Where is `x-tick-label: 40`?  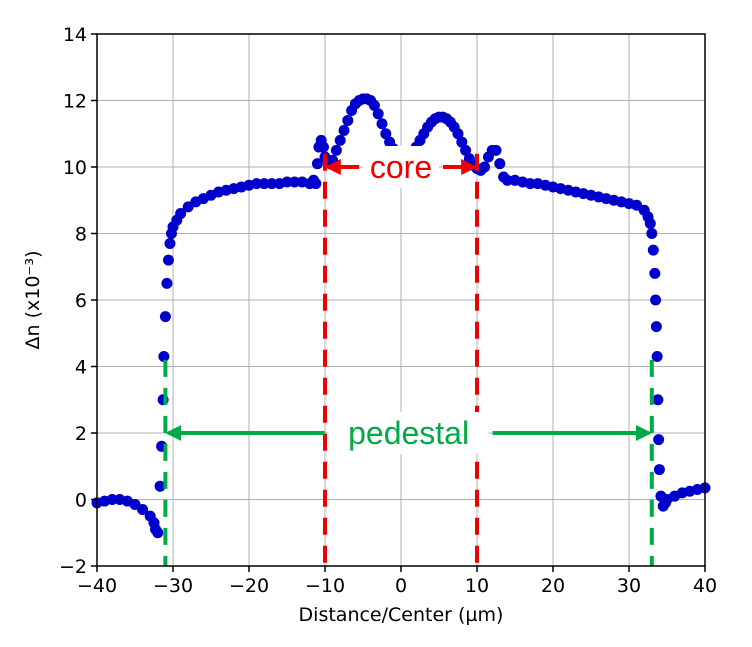 x-tick-label: 40 is located at coordinates (705, 586).